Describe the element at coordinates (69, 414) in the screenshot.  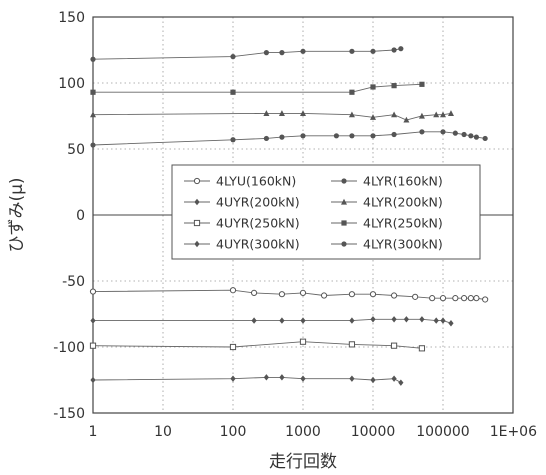
I see `y-tick-label: -150` at that location.